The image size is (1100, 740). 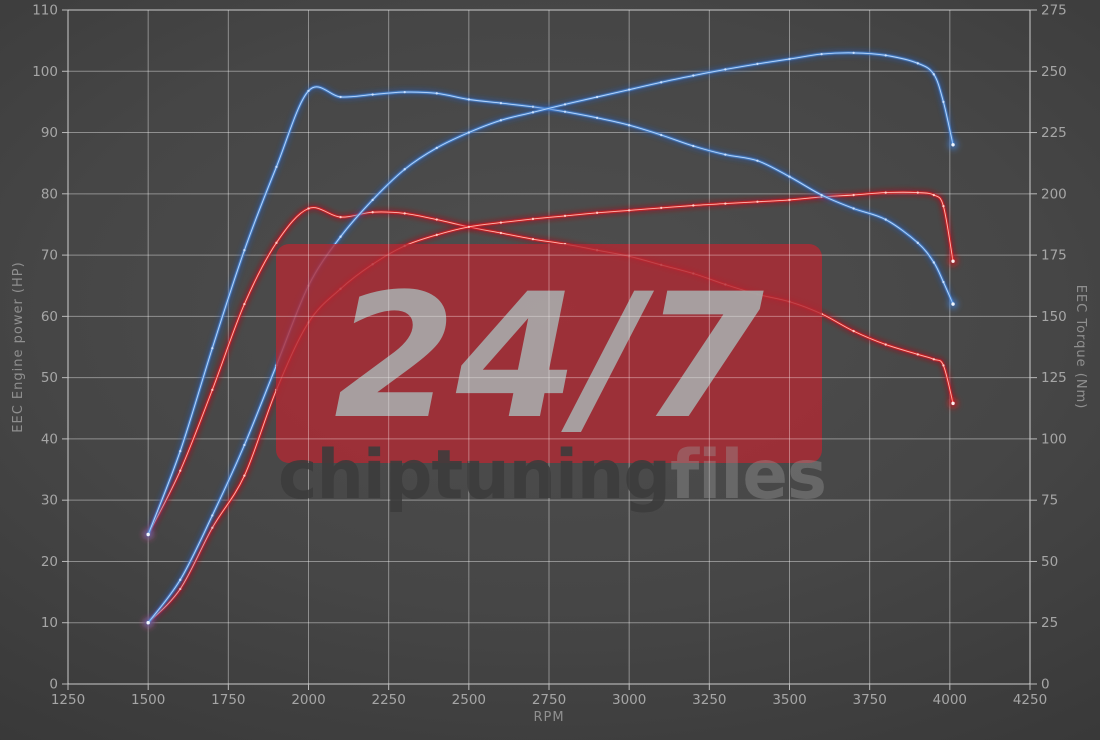 I want to click on x-tick-label: 3500, so click(x=789, y=700).